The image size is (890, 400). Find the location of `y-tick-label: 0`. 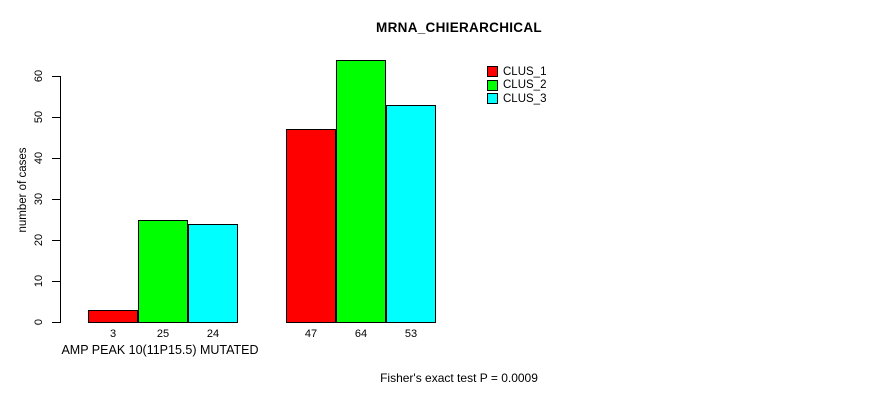

y-tick-label: 0 is located at coordinates (39, 322).